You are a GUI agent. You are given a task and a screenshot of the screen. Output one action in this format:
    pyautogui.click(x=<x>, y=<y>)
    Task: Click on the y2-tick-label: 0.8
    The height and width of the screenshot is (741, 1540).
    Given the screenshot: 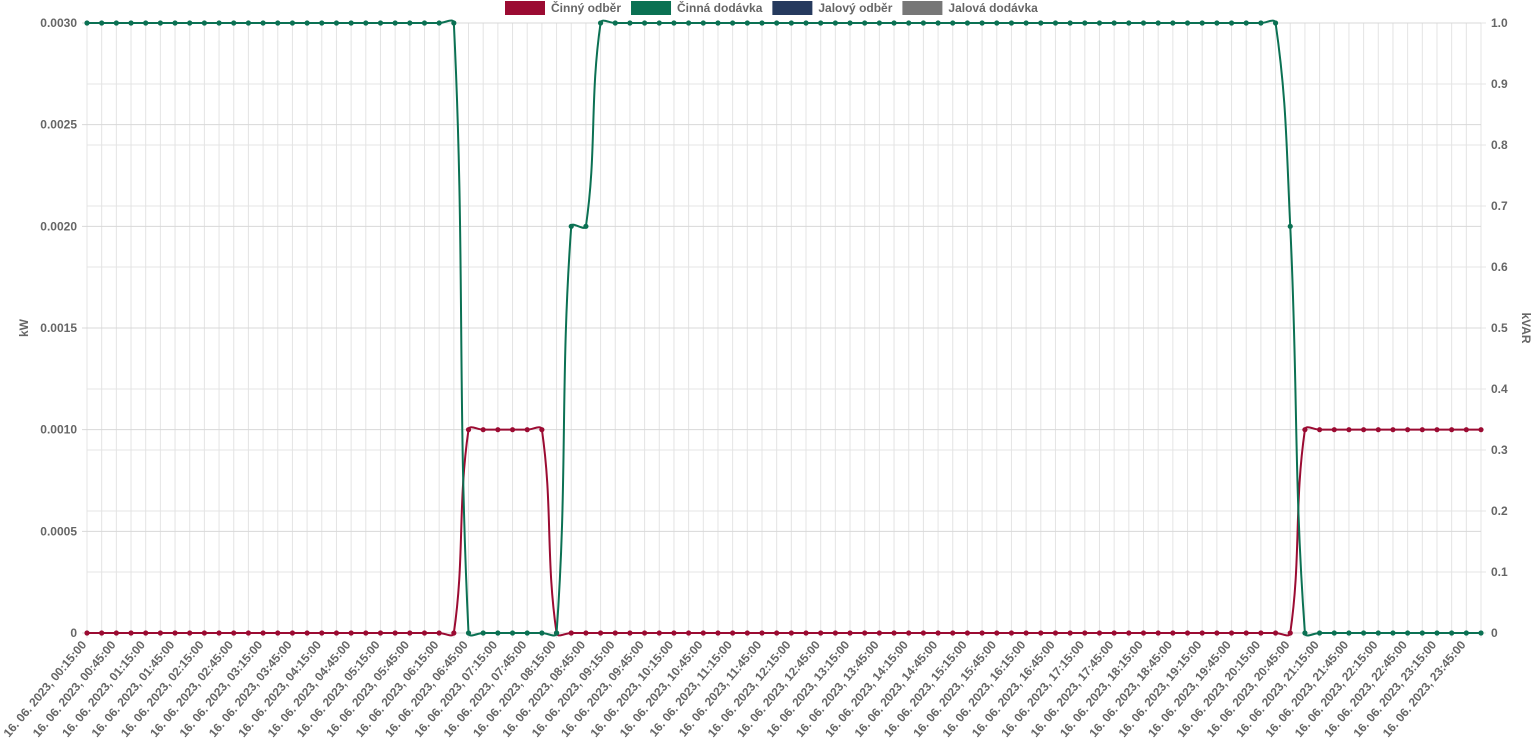 What is the action you would take?
    pyautogui.click(x=1499, y=145)
    